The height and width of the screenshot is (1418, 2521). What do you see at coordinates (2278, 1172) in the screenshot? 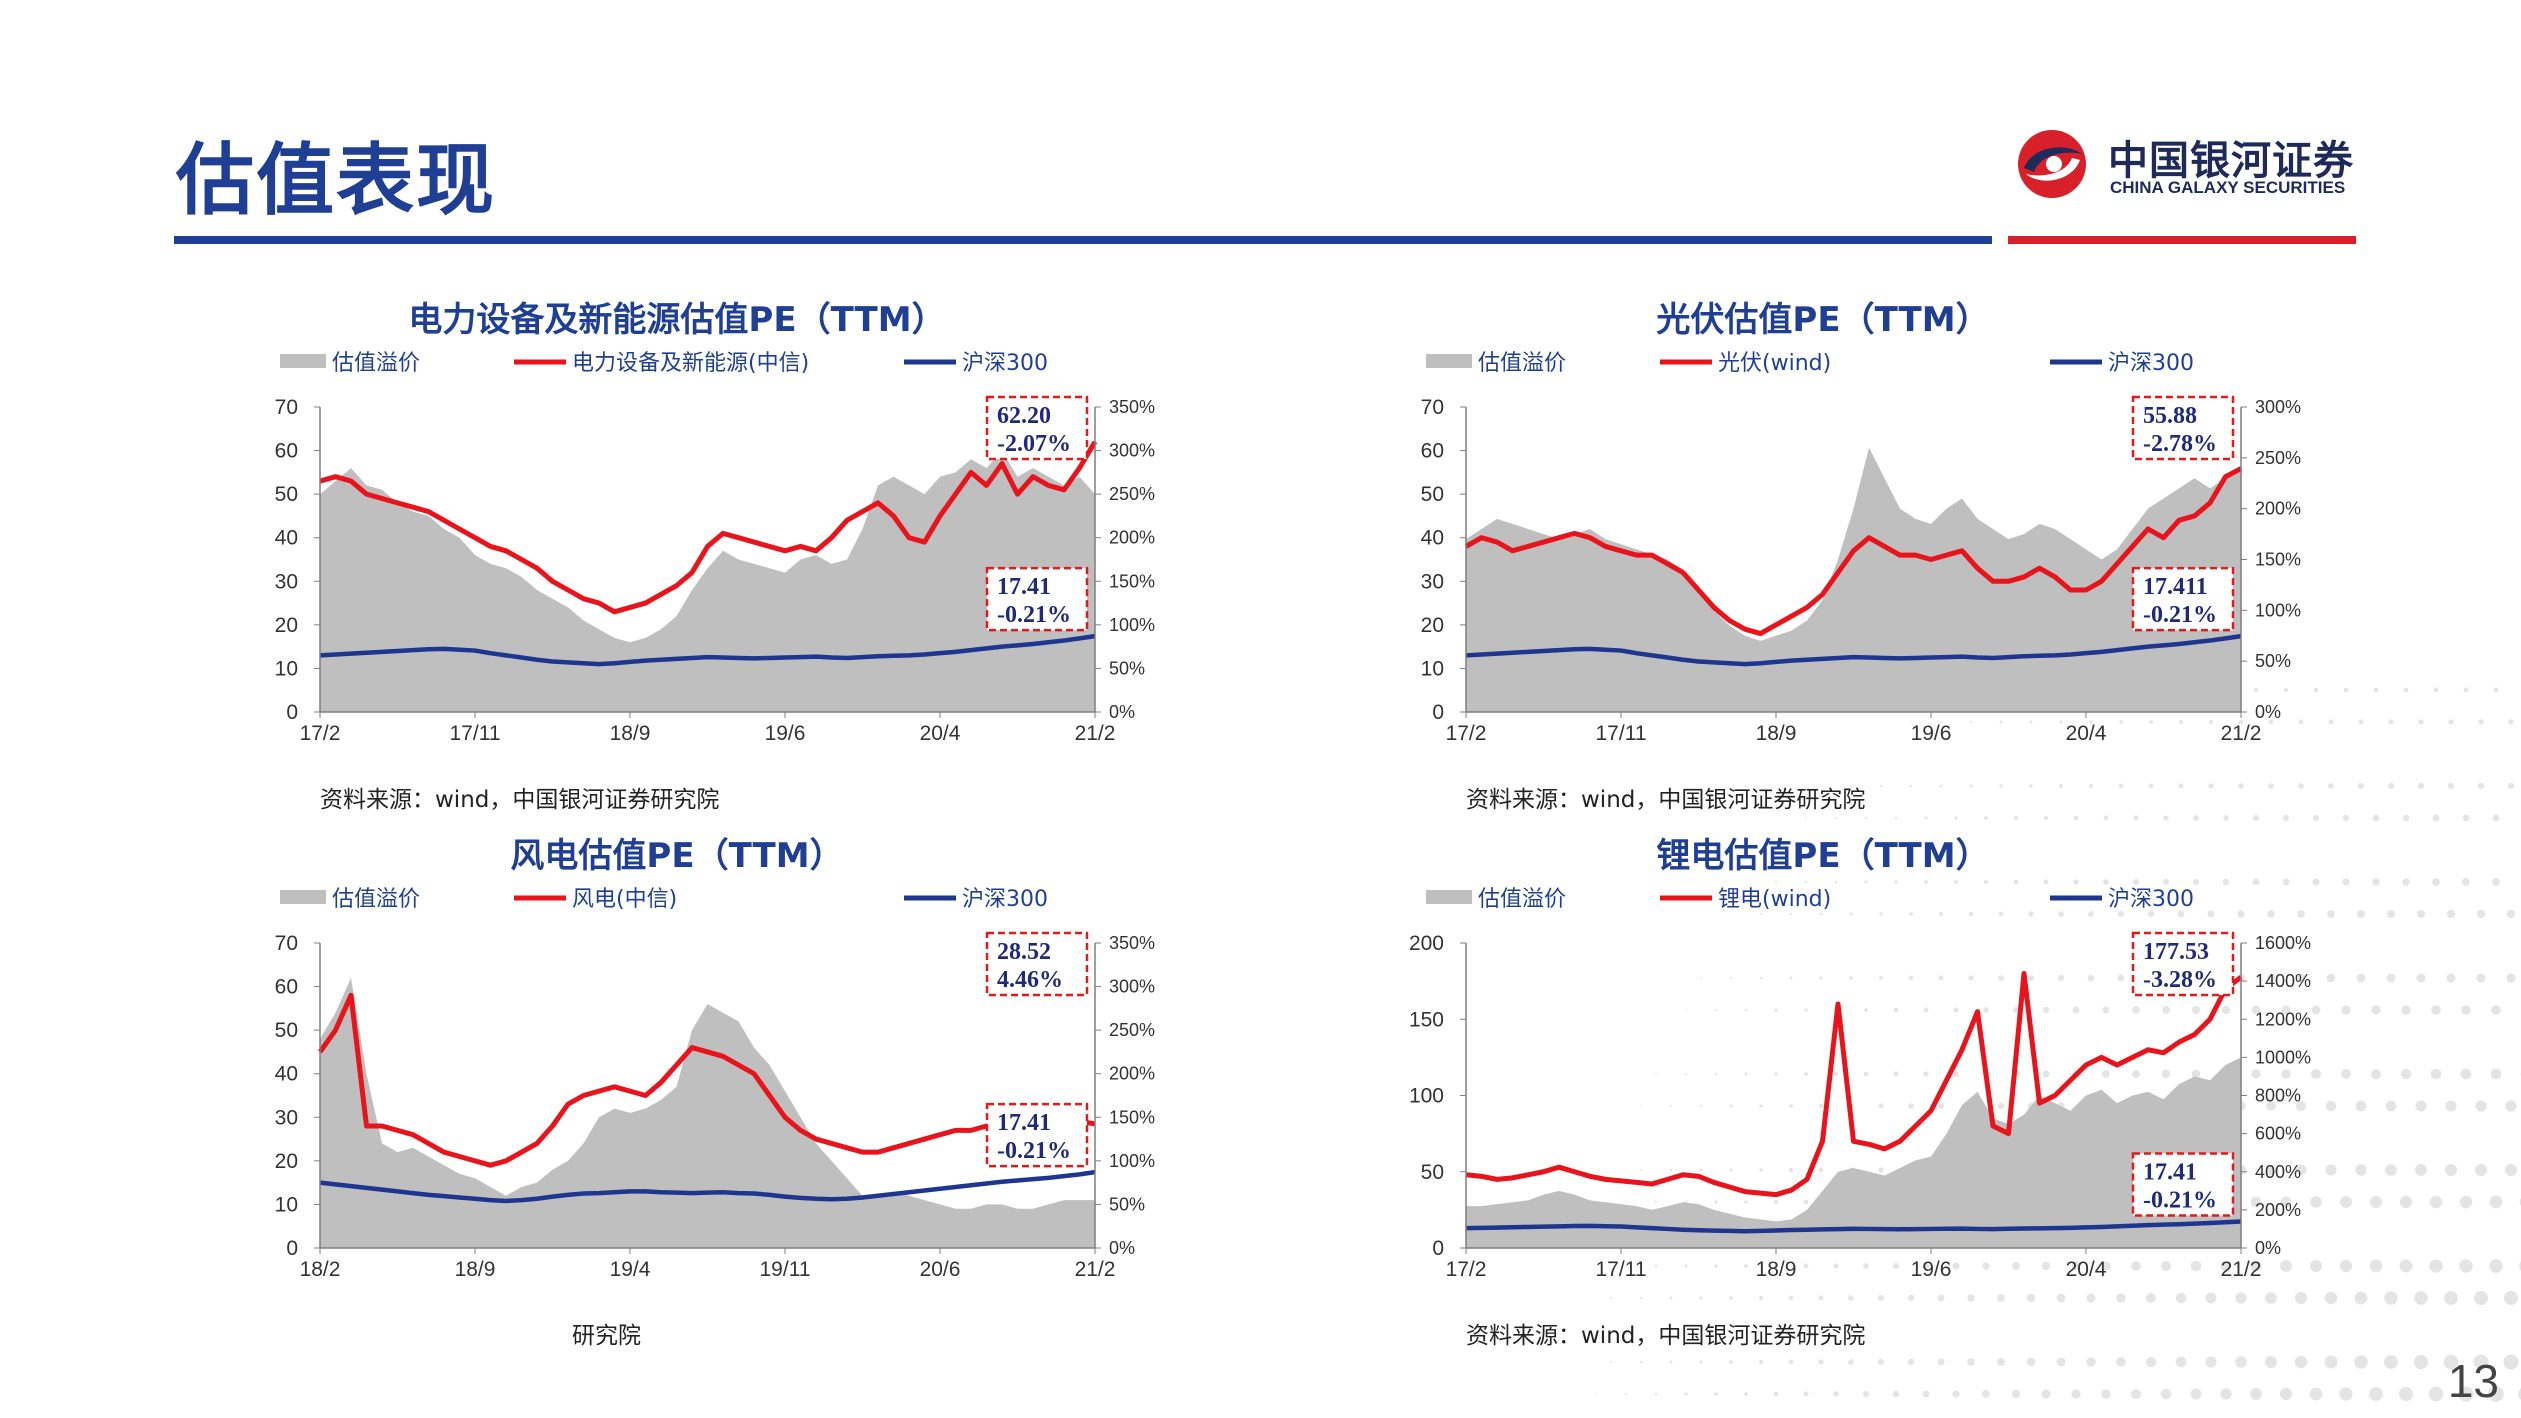
I see `y2-tick-label: 400%` at bounding box center [2278, 1172].